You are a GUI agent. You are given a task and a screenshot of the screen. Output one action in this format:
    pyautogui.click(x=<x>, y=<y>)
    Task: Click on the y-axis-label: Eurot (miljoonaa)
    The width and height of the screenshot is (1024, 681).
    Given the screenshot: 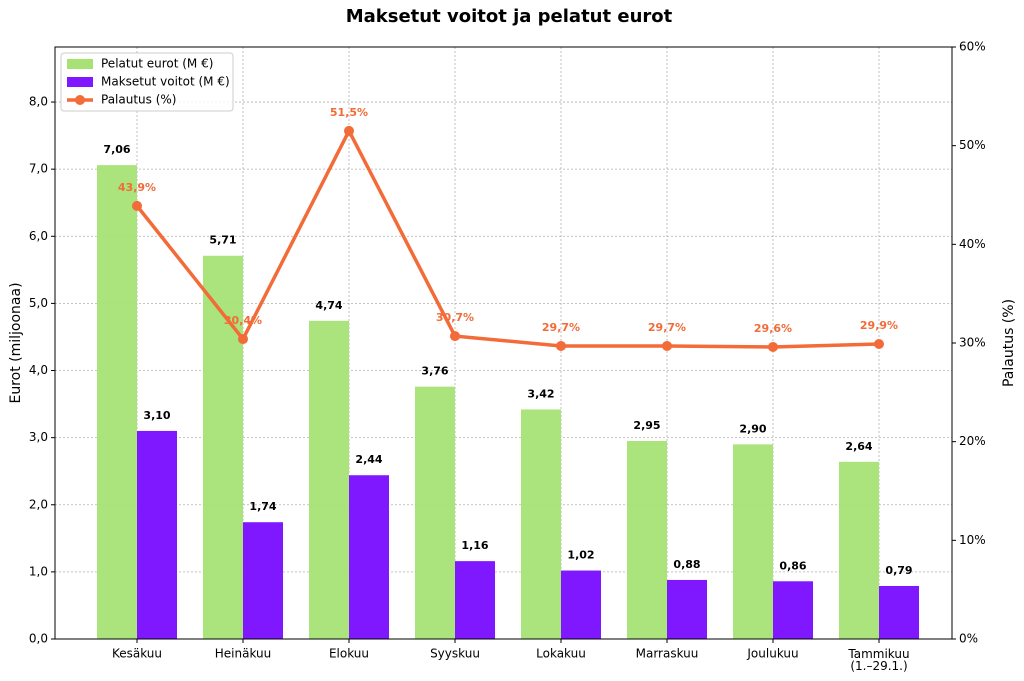 What is the action you would take?
    pyautogui.click(x=16, y=342)
    